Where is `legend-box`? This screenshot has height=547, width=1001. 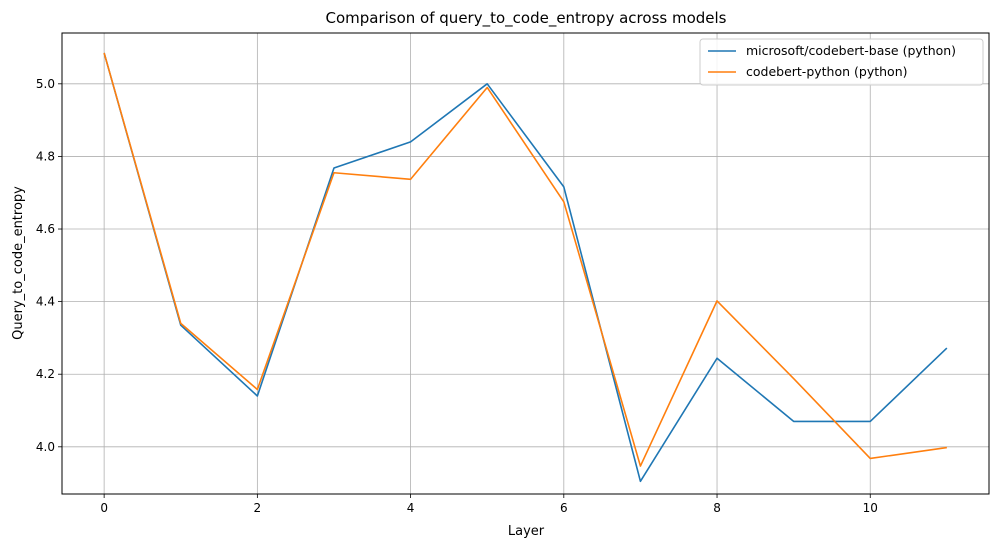
legend-box is located at coordinates (841, 62).